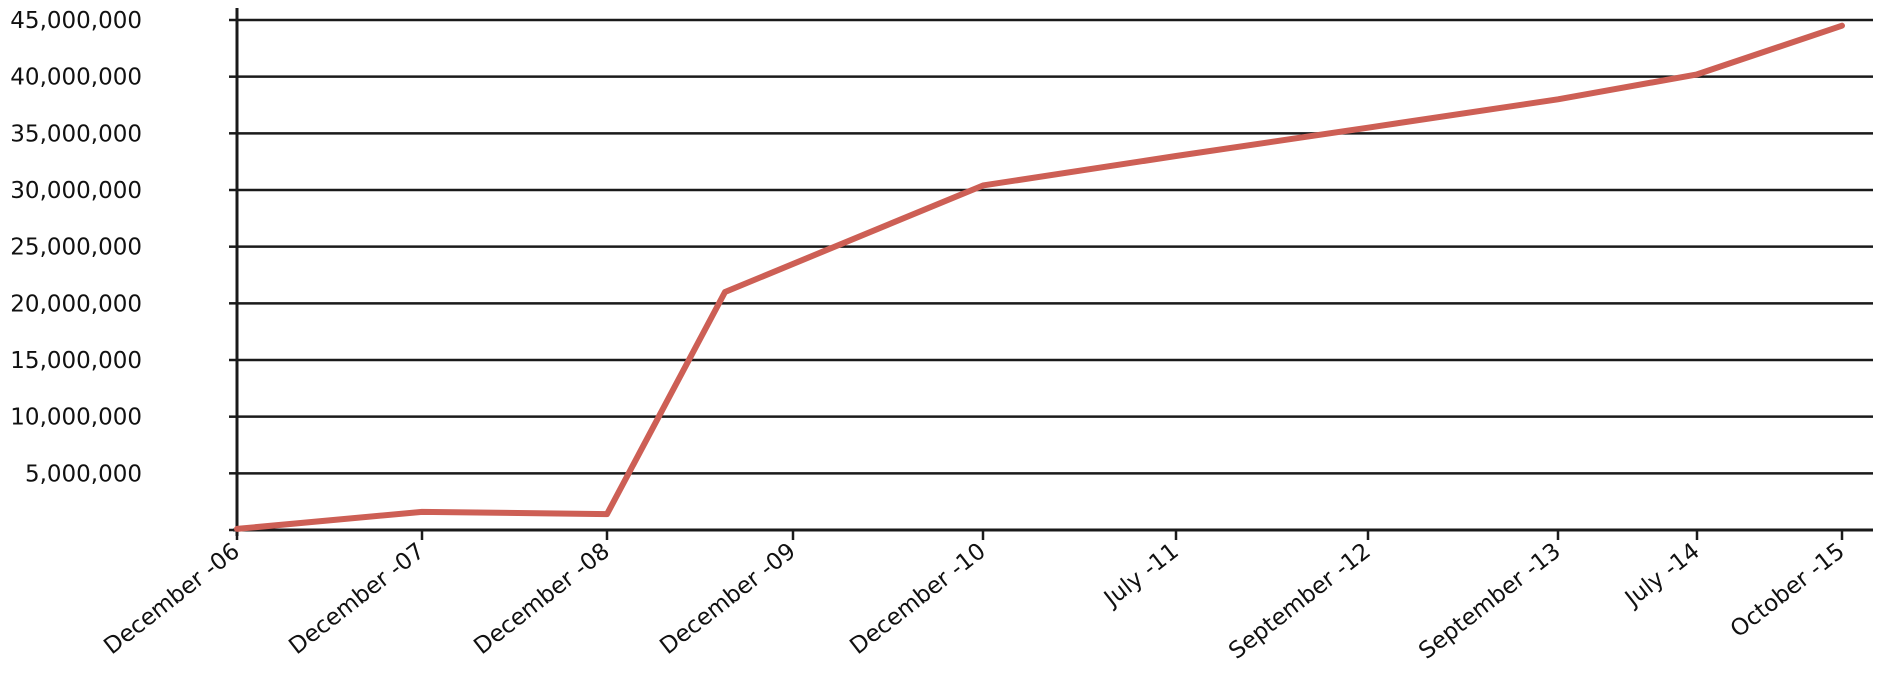 This screenshot has width=1879, height=687. What do you see at coordinates (1141, 575) in the screenshot?
I see `x-tick-label: July -11` at bounding box center [1141, 575].